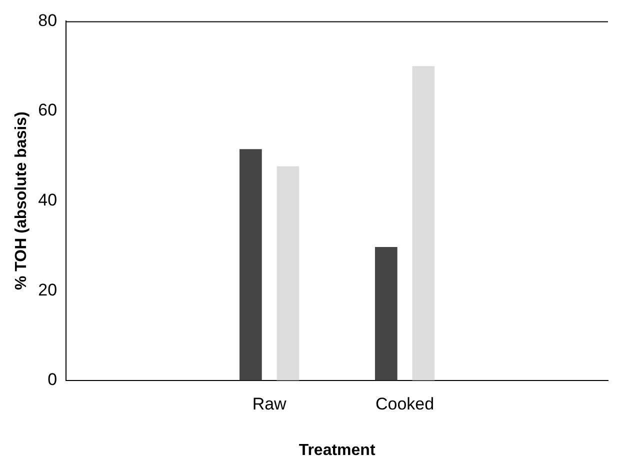  What do you see at coordinates (48, 110) in the screenshot?
I see `y-tick-label: 60` at bounding box center [48, 110].